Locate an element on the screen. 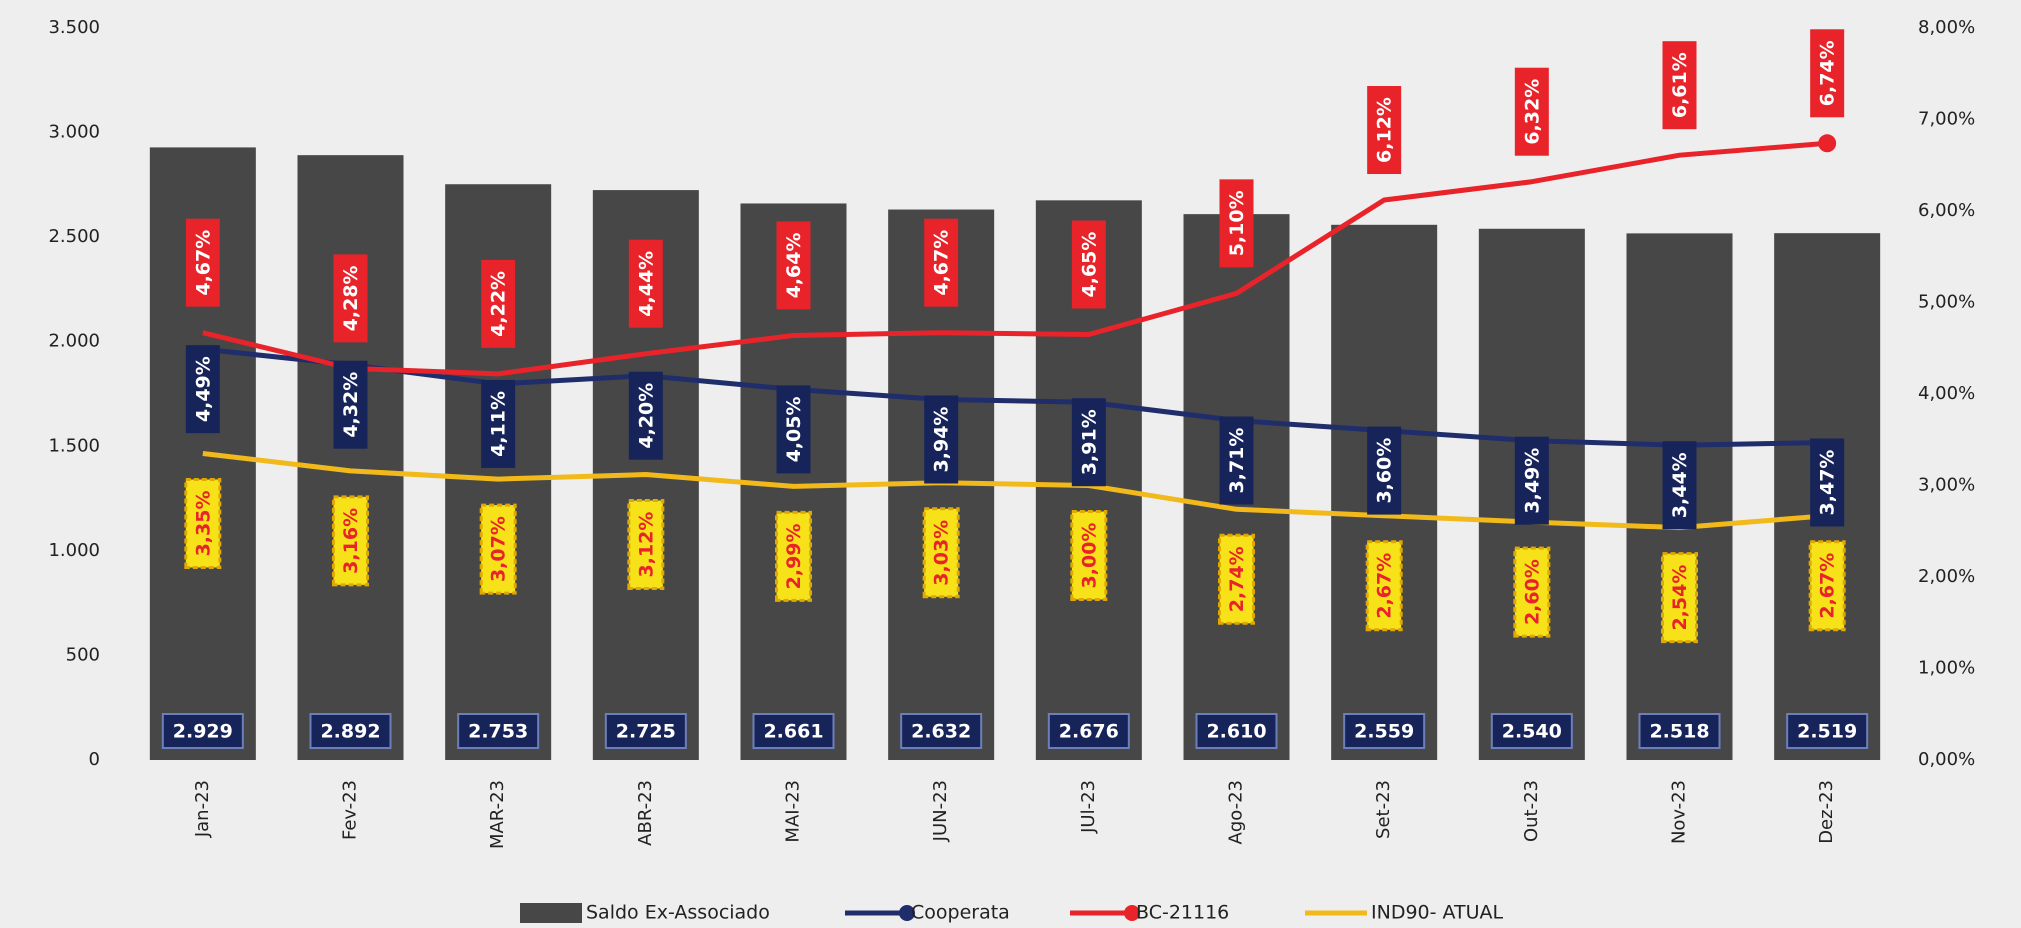 Image resolution: width=2021 pixels, height=928 pixels. value-label-text: 3,00% is located at coordinates (1089, 556).